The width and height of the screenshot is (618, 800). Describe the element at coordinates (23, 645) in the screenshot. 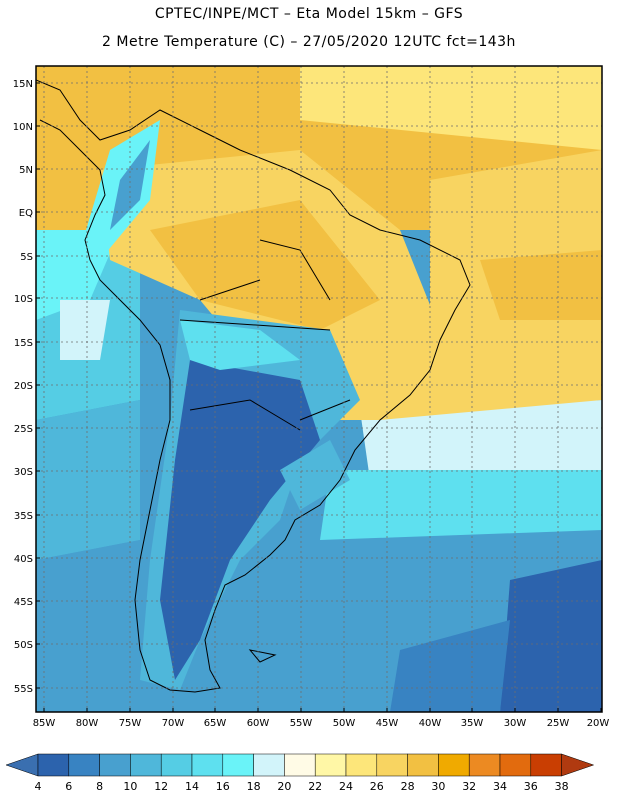

I see `lat-label: 50S` at that location.